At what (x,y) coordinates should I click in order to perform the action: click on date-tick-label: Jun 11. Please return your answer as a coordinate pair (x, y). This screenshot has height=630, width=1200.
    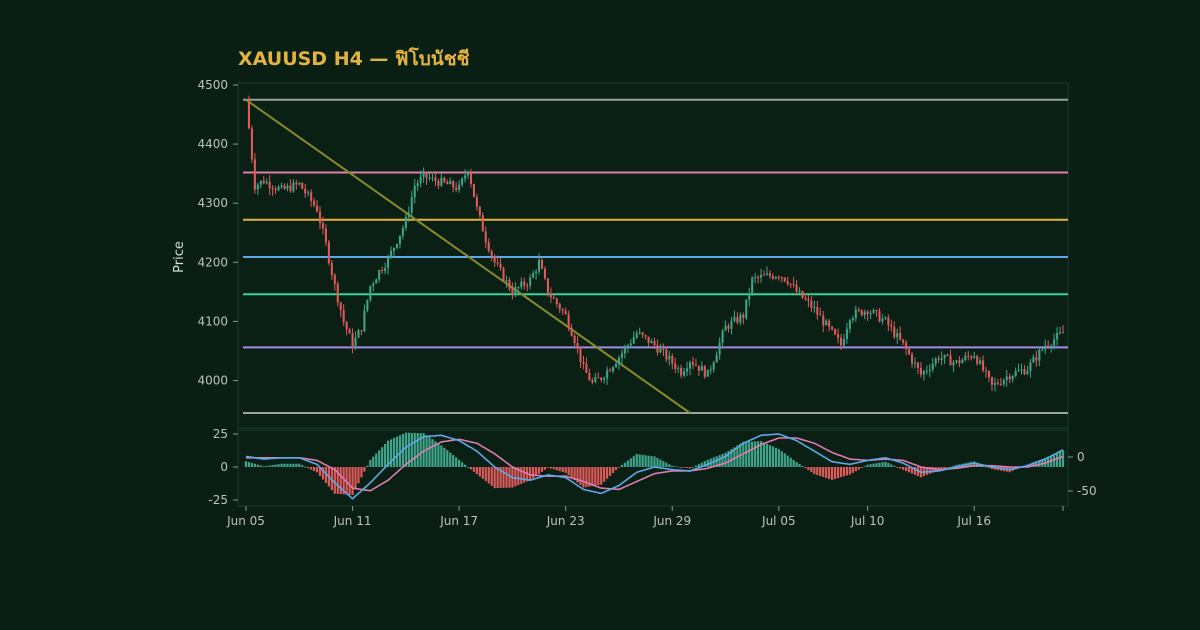
    Looking at the image, I should click on (352, 521).